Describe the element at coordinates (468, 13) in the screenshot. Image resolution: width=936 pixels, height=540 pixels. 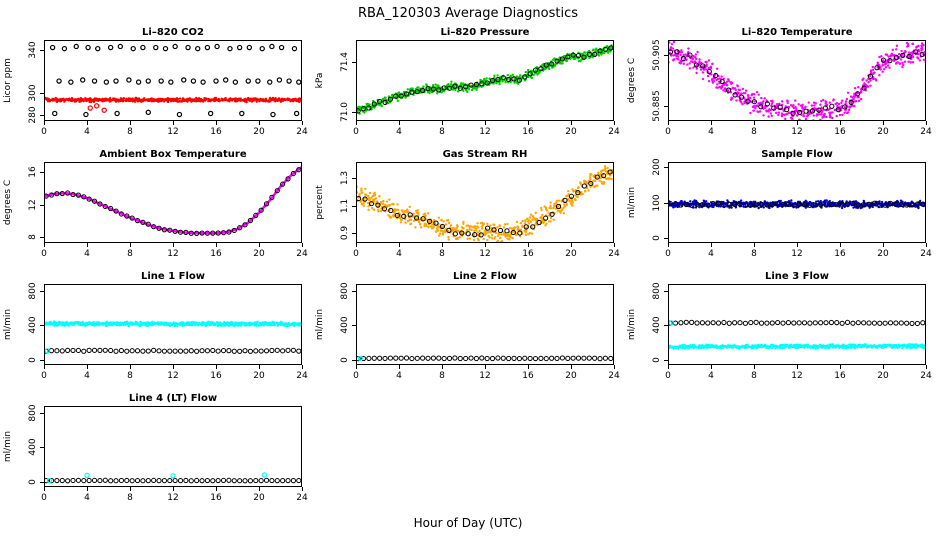
I see `page-title: RBA_120303 Average Diagnostics` at that location.